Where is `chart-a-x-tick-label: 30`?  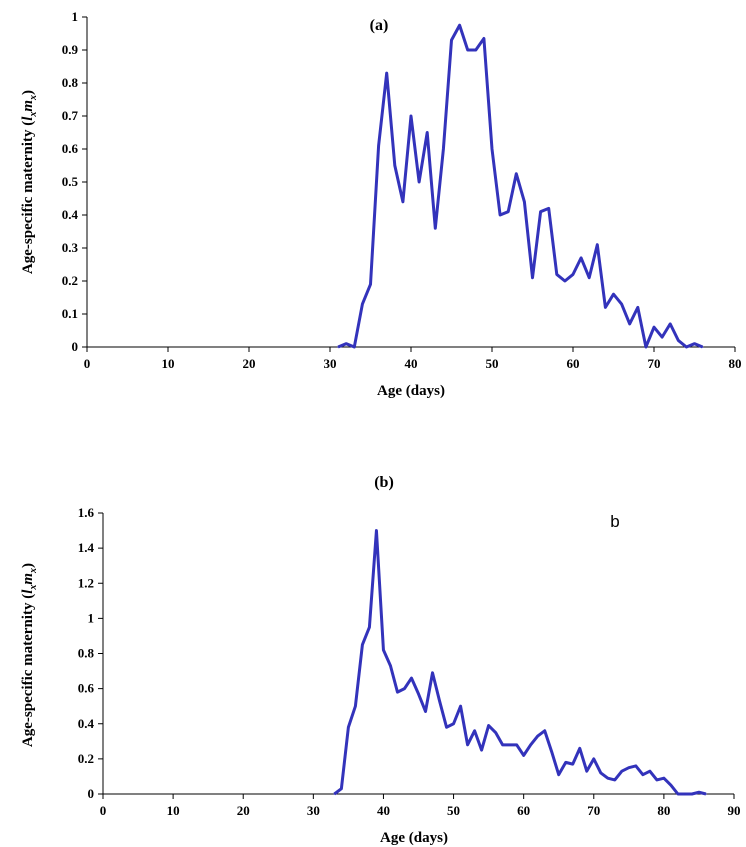 chart-a-x-tick-label: 30 is located at coordinates (330, 363).